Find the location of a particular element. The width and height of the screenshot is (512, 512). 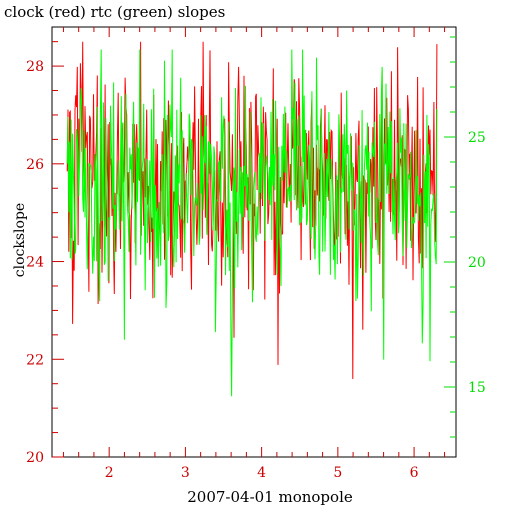

x-tick-label: 6 is located at coordinates (414, 473).